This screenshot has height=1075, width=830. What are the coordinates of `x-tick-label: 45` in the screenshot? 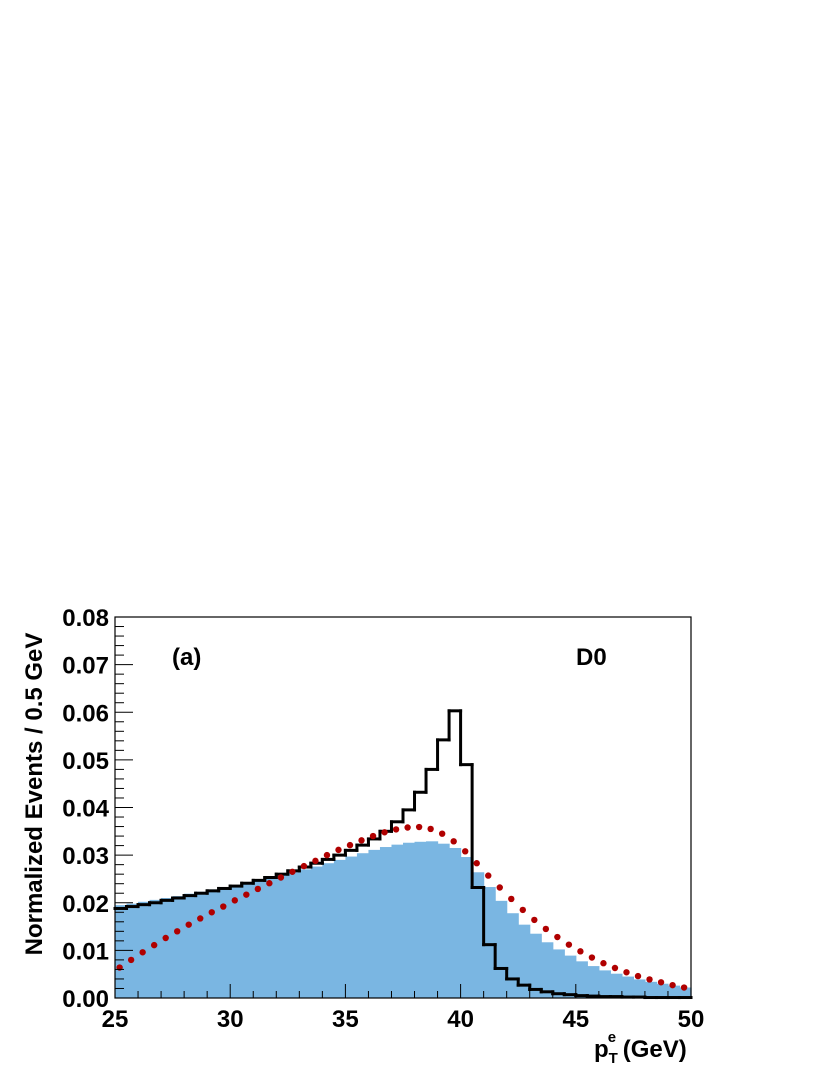 It's located at (575, 1019).